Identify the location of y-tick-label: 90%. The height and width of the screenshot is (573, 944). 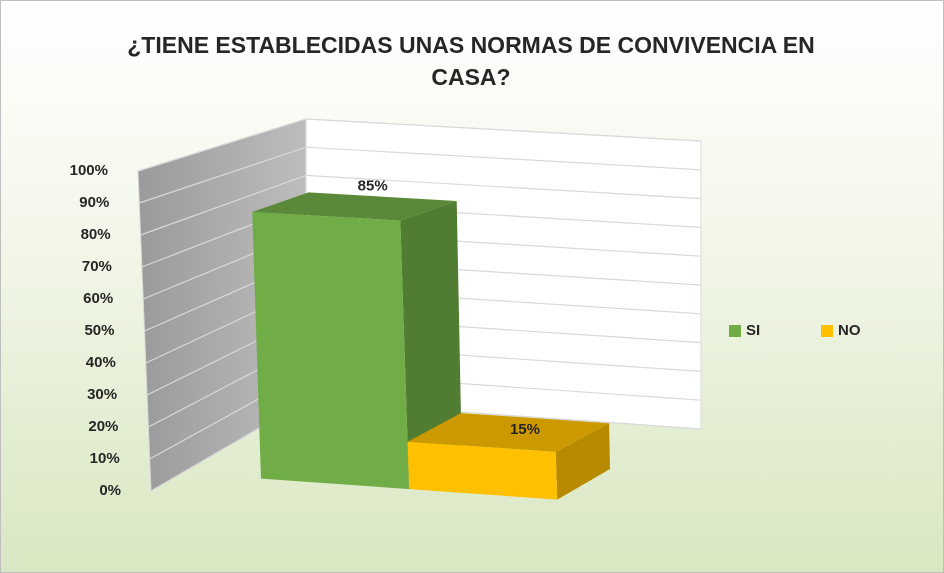
(94, 202).